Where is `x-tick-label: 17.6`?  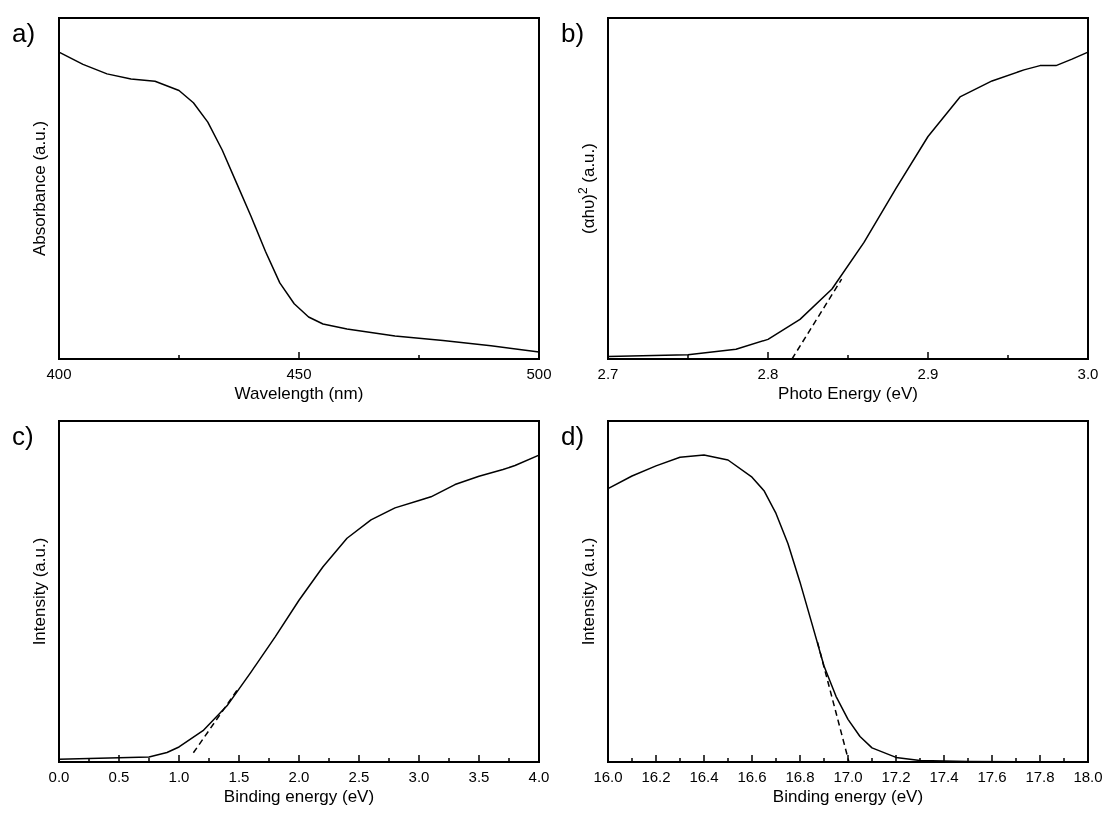 x-tick-label: 17.6 is located at coordinates (992, 776).